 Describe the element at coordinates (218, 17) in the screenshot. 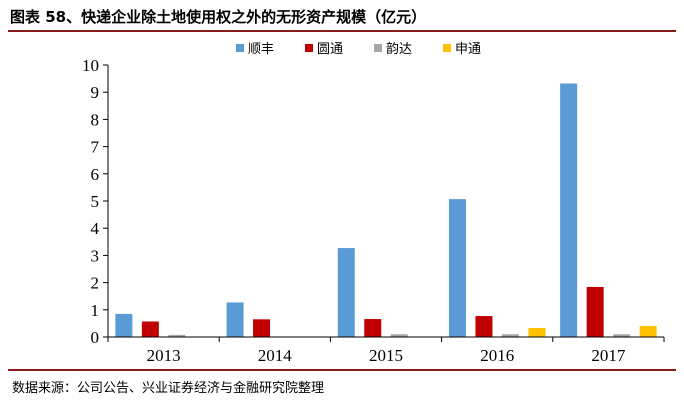

I see `chart-title: 图表 58、快递企业除土地使用权之外的无形资产规模（亿元）` at that location.